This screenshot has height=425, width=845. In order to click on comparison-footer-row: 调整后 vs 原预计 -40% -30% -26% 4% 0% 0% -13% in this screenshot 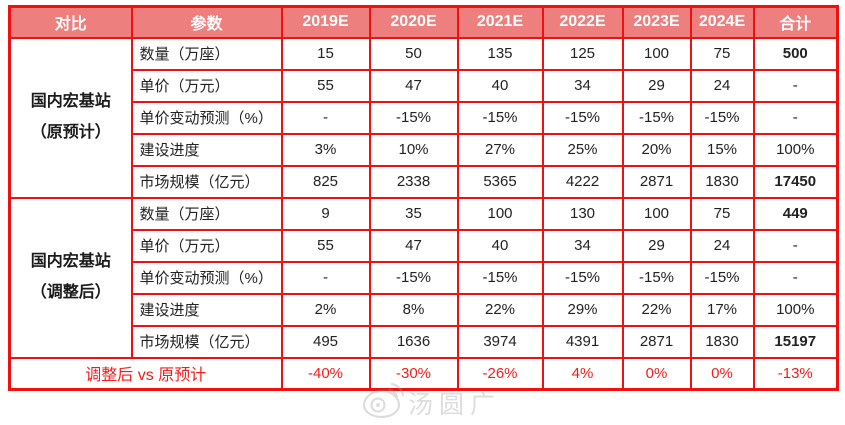, I will do `click(423, 373)`.